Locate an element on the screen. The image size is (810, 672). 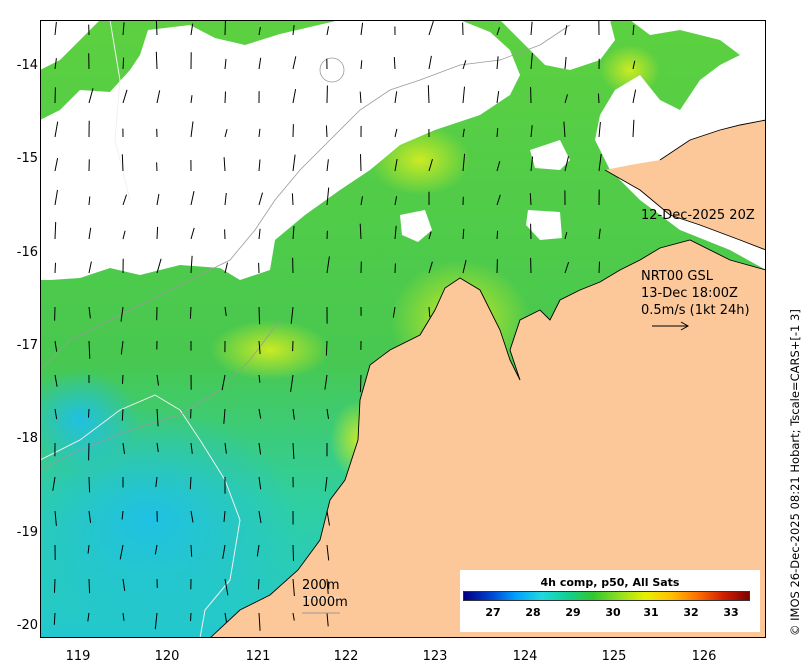
colorbar-label: 28 is located at coordinates (533, 612).